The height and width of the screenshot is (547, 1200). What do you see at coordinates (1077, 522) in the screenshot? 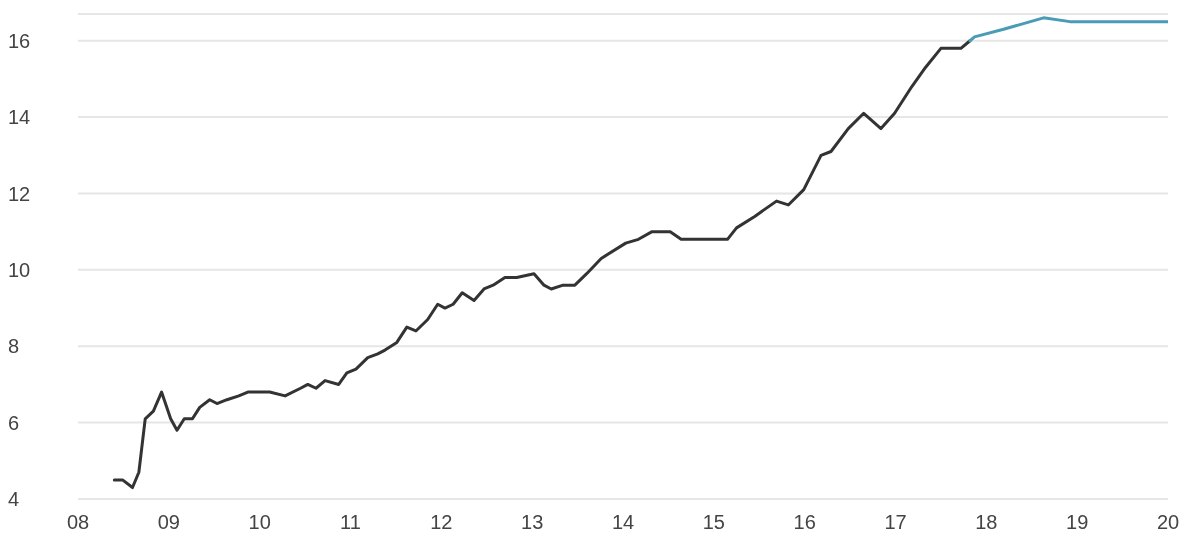
I see `x-tick-label: 19` at bounding box center [1077, 522].